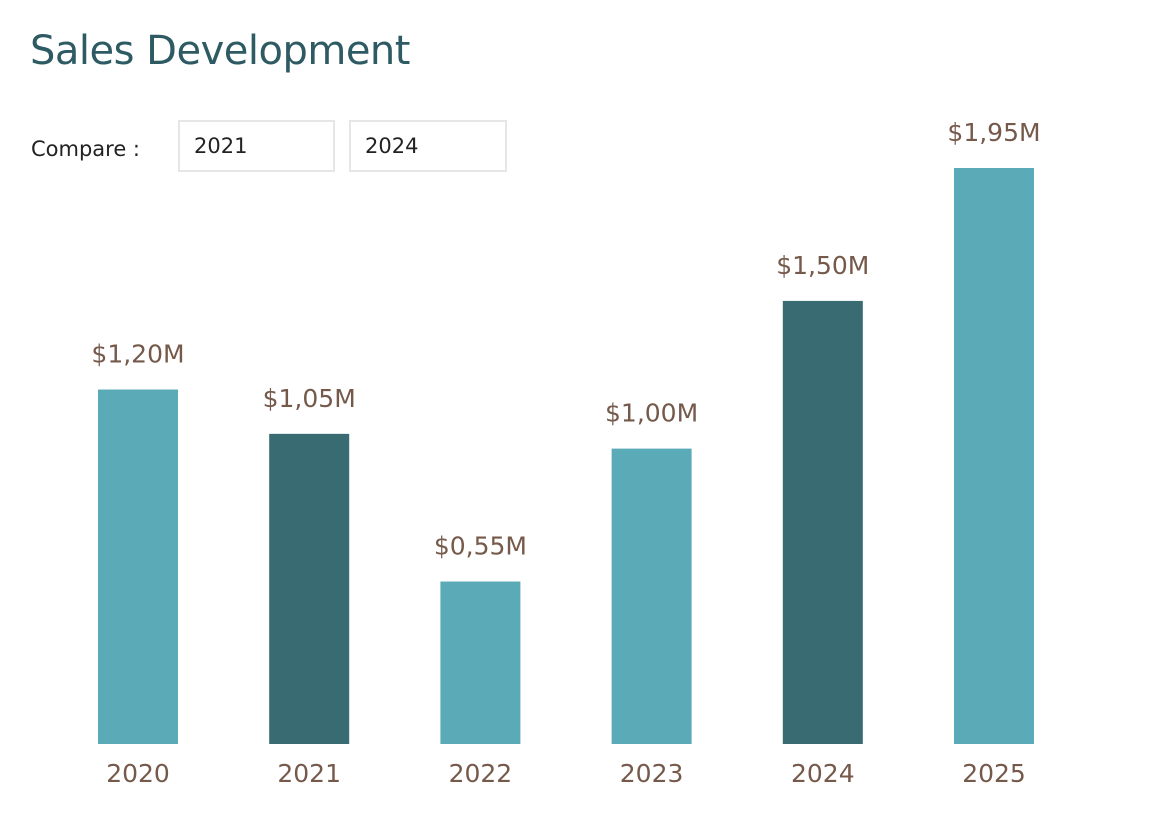 This screenshot has height=837, width=1152. Describe the element at coordinates (480, 662) in the screenshot. I see `bar-2022` at that location.